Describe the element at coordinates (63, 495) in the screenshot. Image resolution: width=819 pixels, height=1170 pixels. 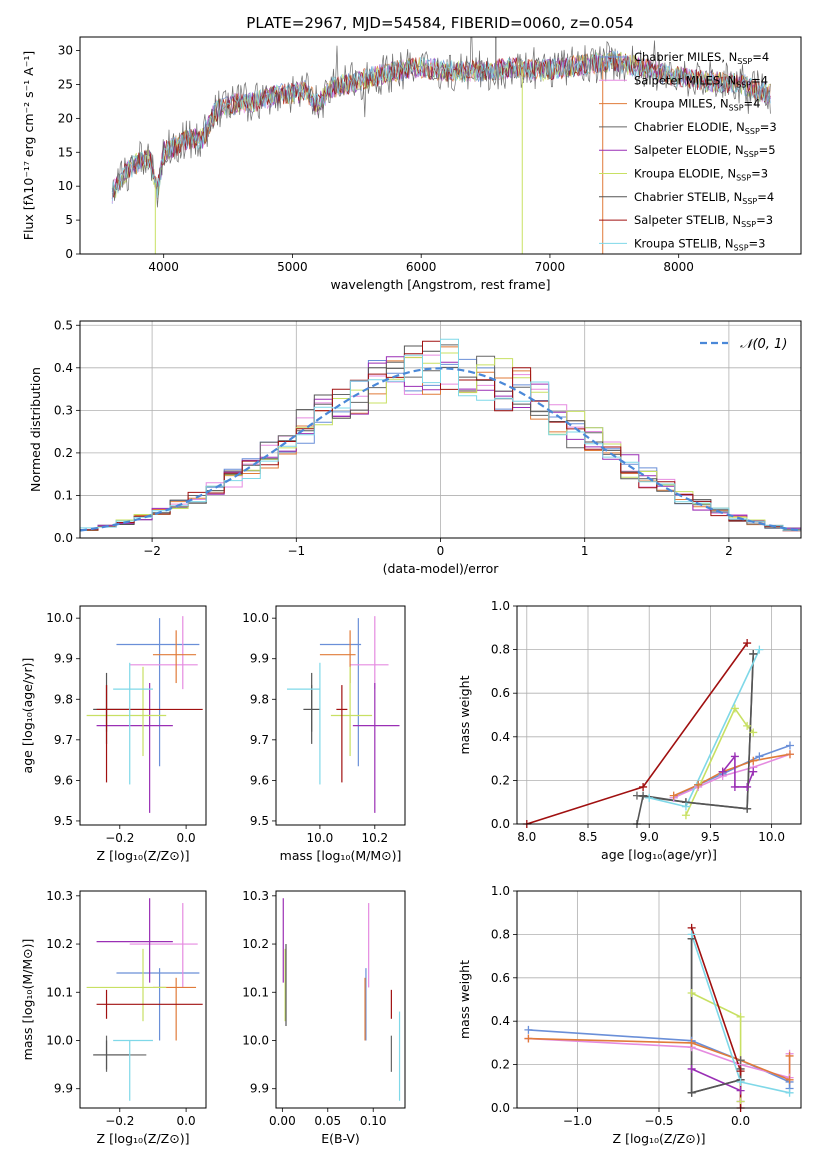
I see `y-tick-label: 0.1` at that location.